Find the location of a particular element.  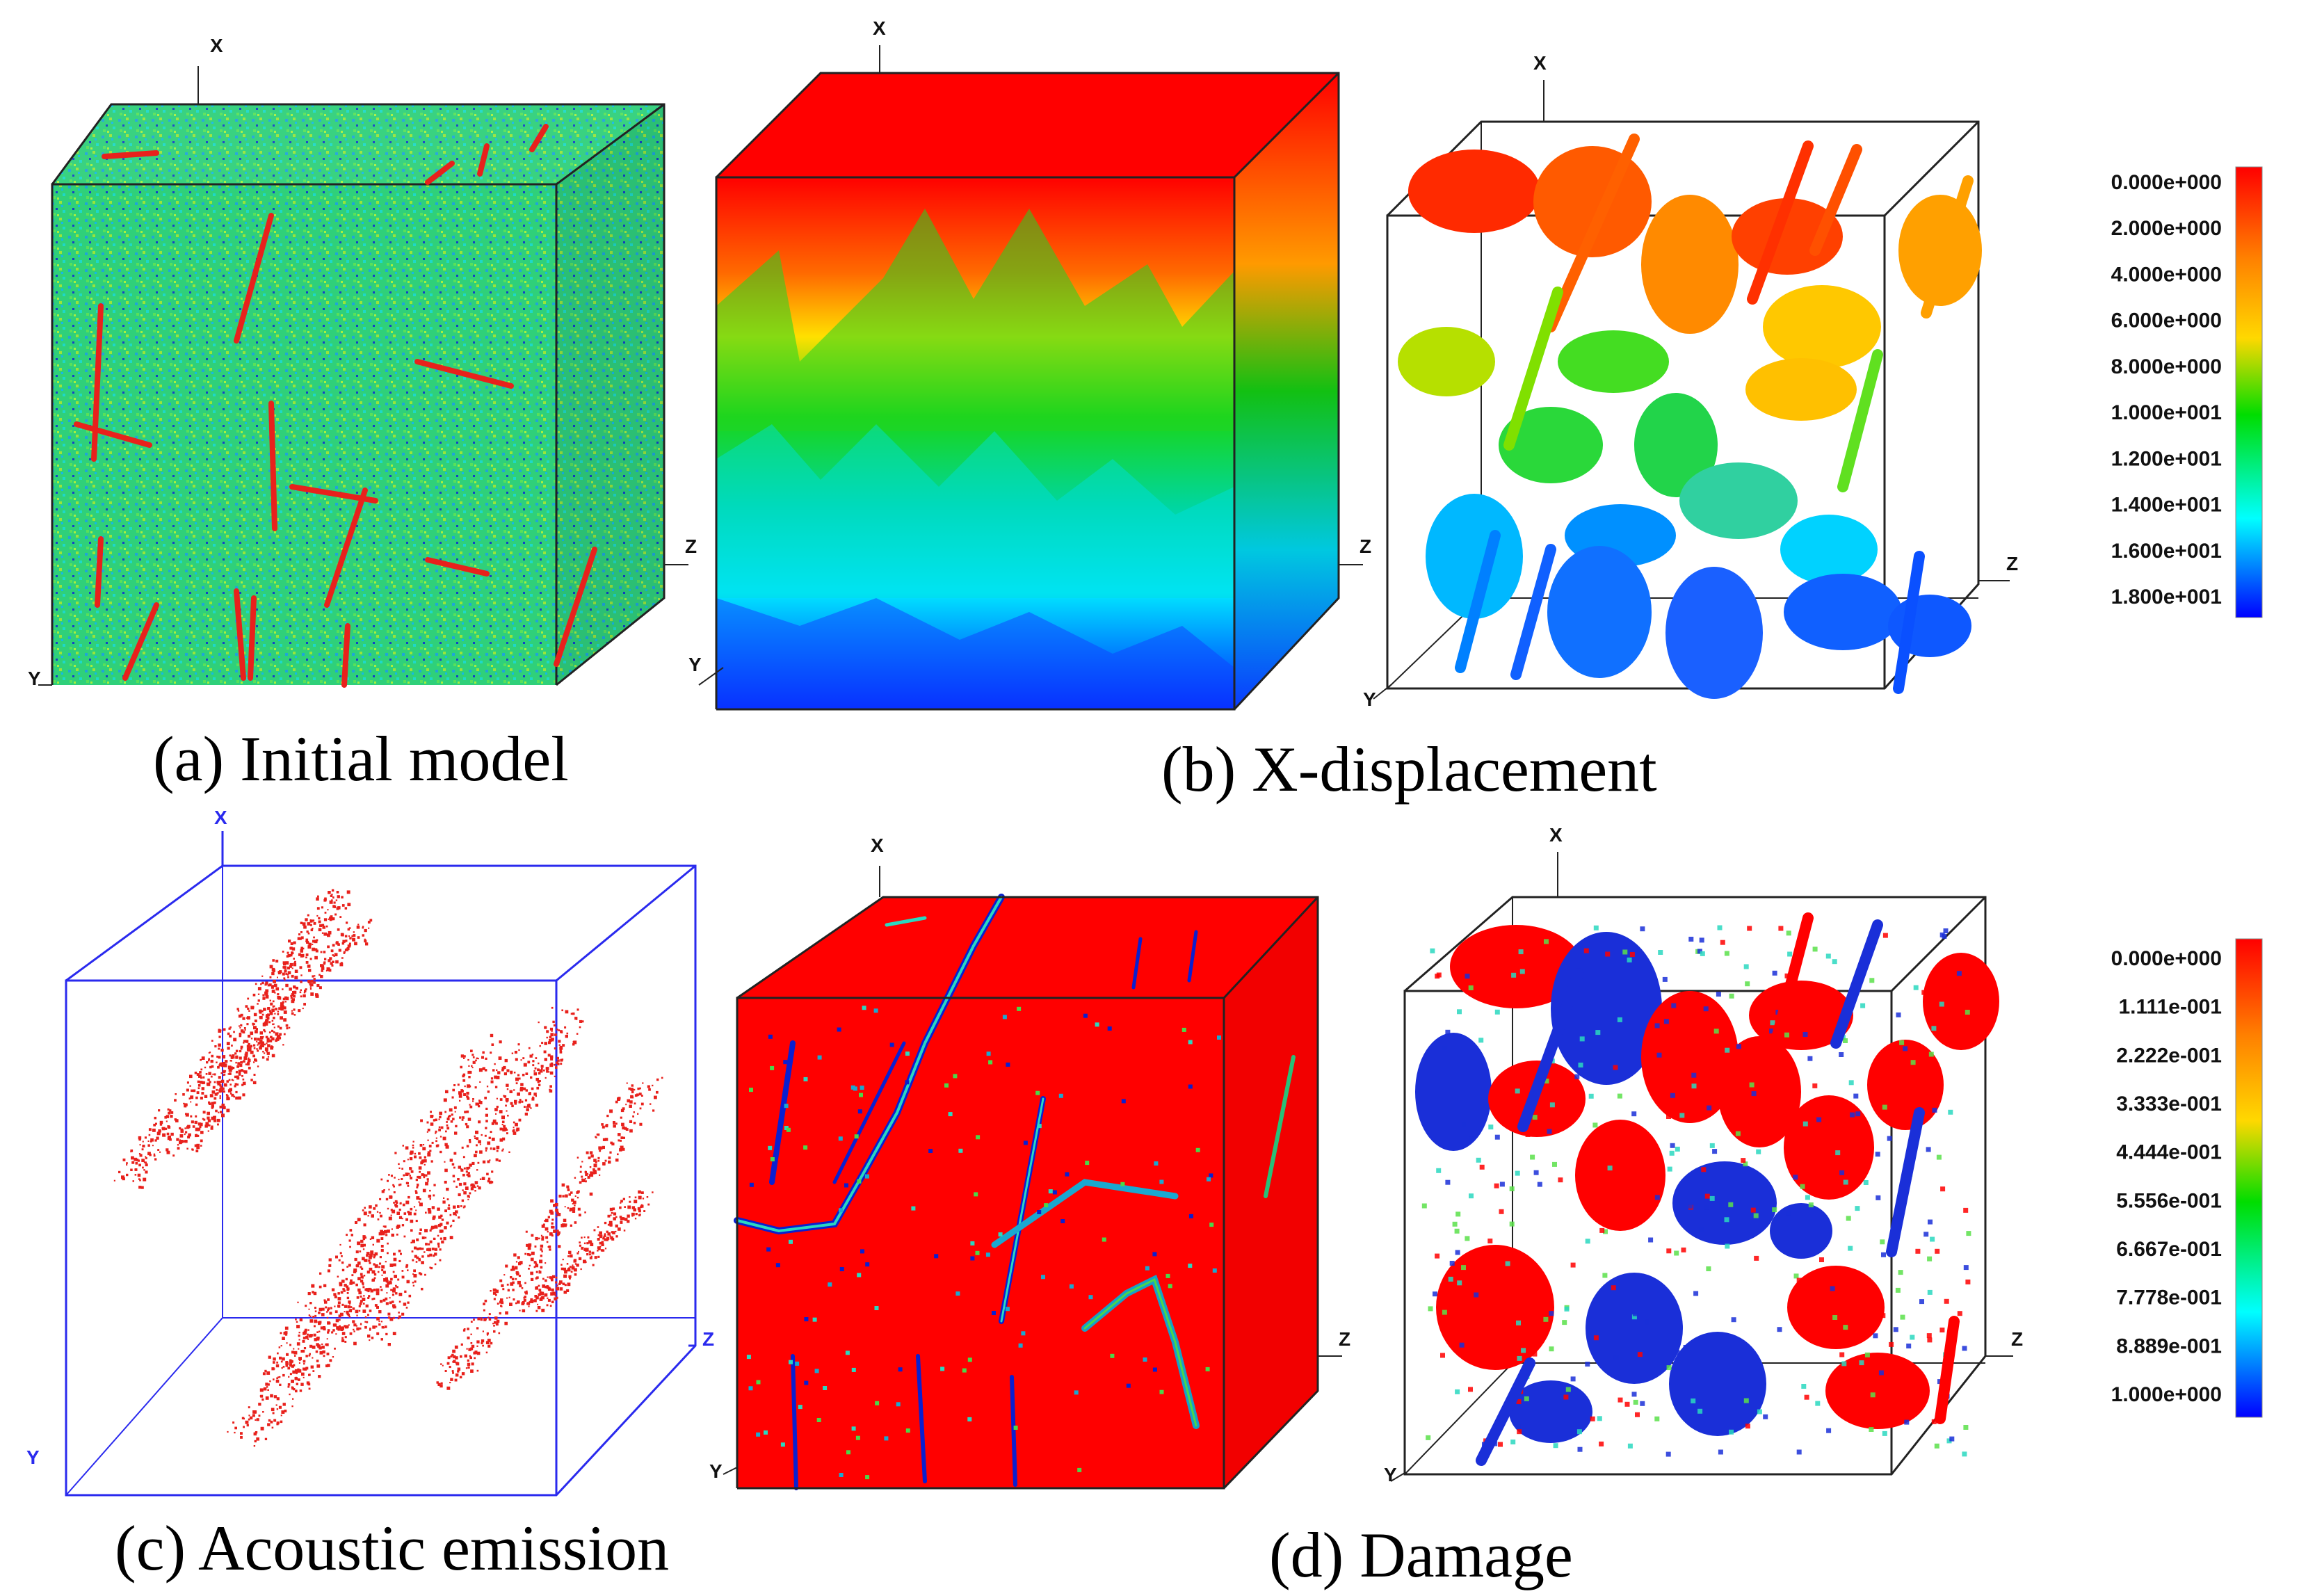

colorbar-tick-label: 0.000e+000 is located at coordinates (2166, 182).